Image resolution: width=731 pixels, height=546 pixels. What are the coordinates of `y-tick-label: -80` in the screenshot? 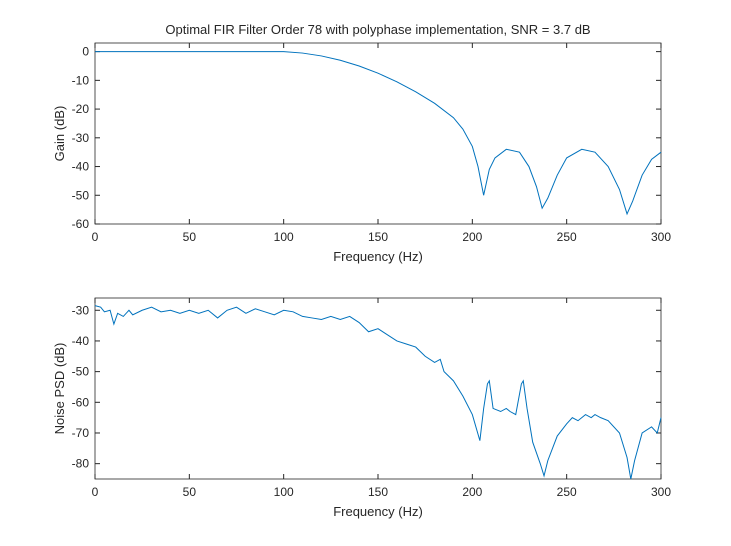 It's located at (81, 464).